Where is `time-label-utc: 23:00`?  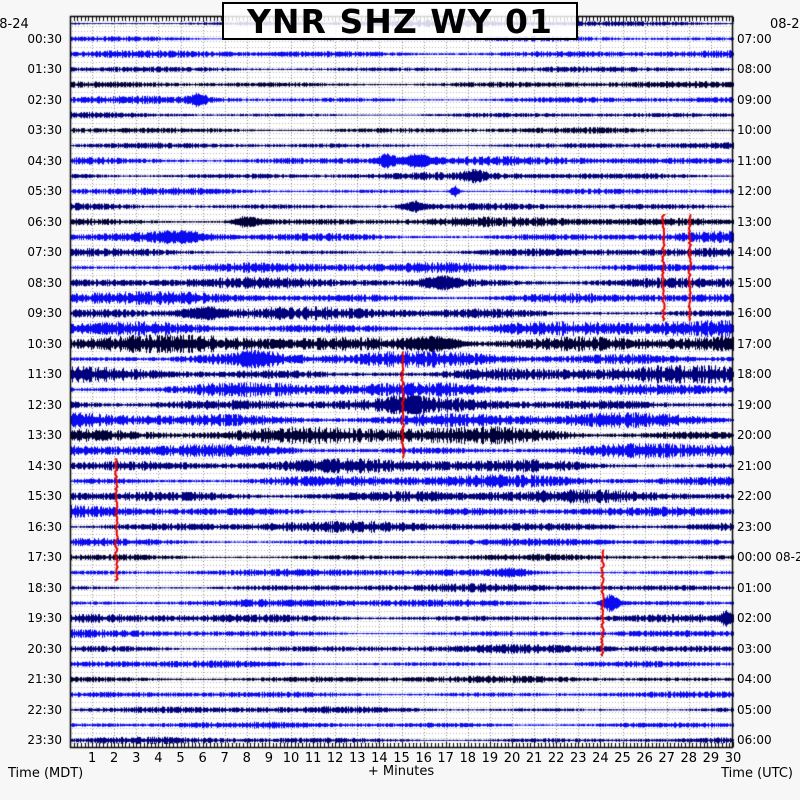 time-label-utc: 23:00 is located at coordinates (754, 526).